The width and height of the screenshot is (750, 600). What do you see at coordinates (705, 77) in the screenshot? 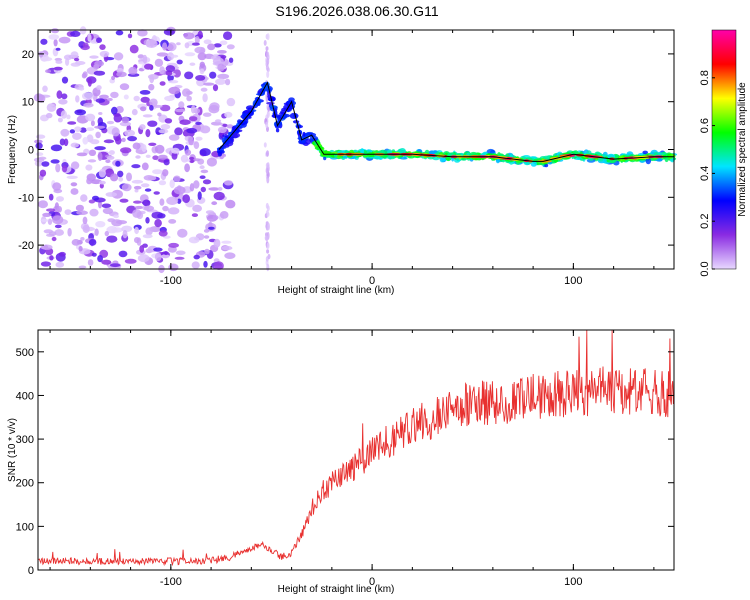
I see `colorbar-tick-label: 0.8` at bounding box center [705, 77].